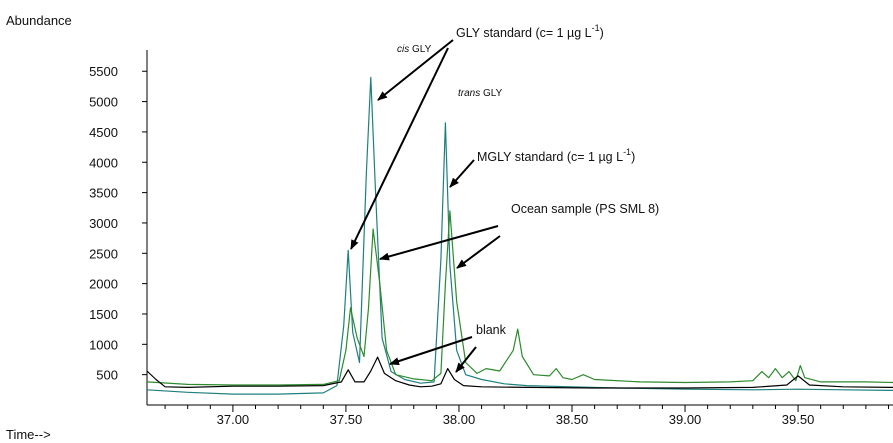  What do you see at coordinates (103, 223) in the screenshot?
I see `y-tick-label: 3000` at bounding box center [103, 223].